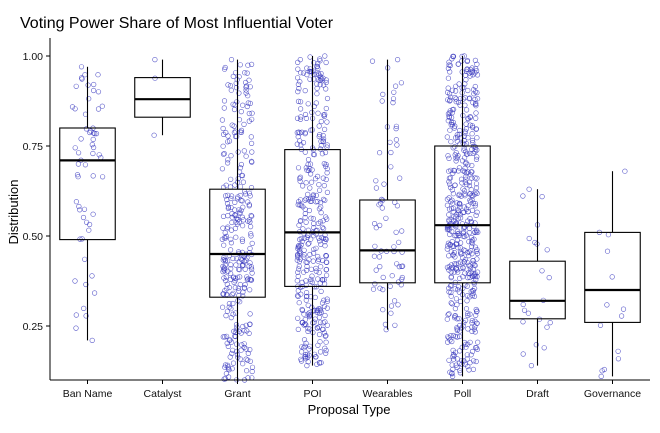  Describe the element at coordinates (33, 237) in the screenshot. I see `y-tick-label: 0.50` at that location.